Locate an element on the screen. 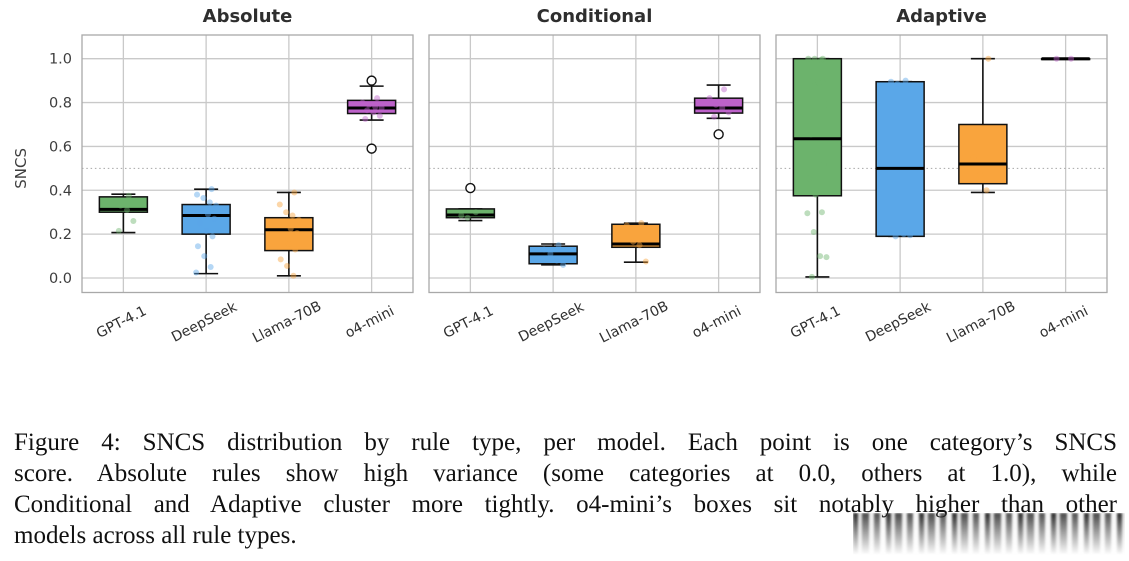 The height and width of the screenshot is (561, 1129). y-axis-label: SNCS is located at coordinates (21, 168).